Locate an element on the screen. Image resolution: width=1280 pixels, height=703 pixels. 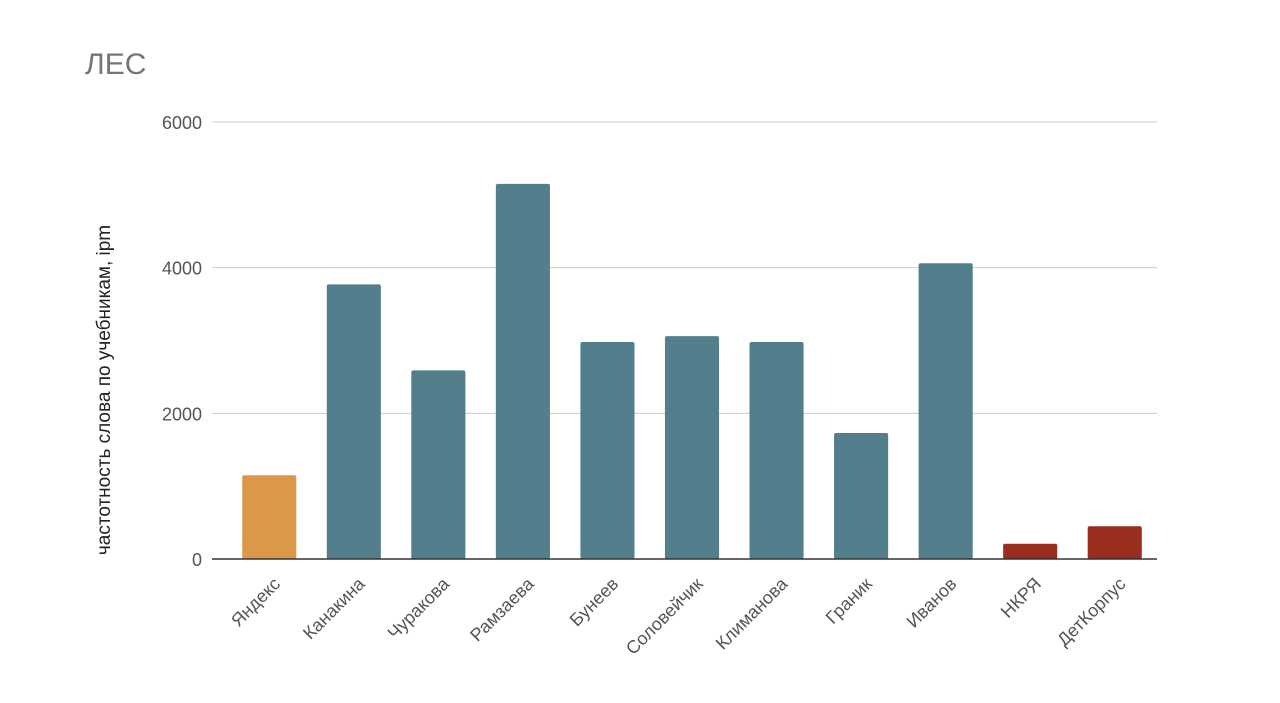
x-tick-label: Канакина is located at coordinates (334, 608).